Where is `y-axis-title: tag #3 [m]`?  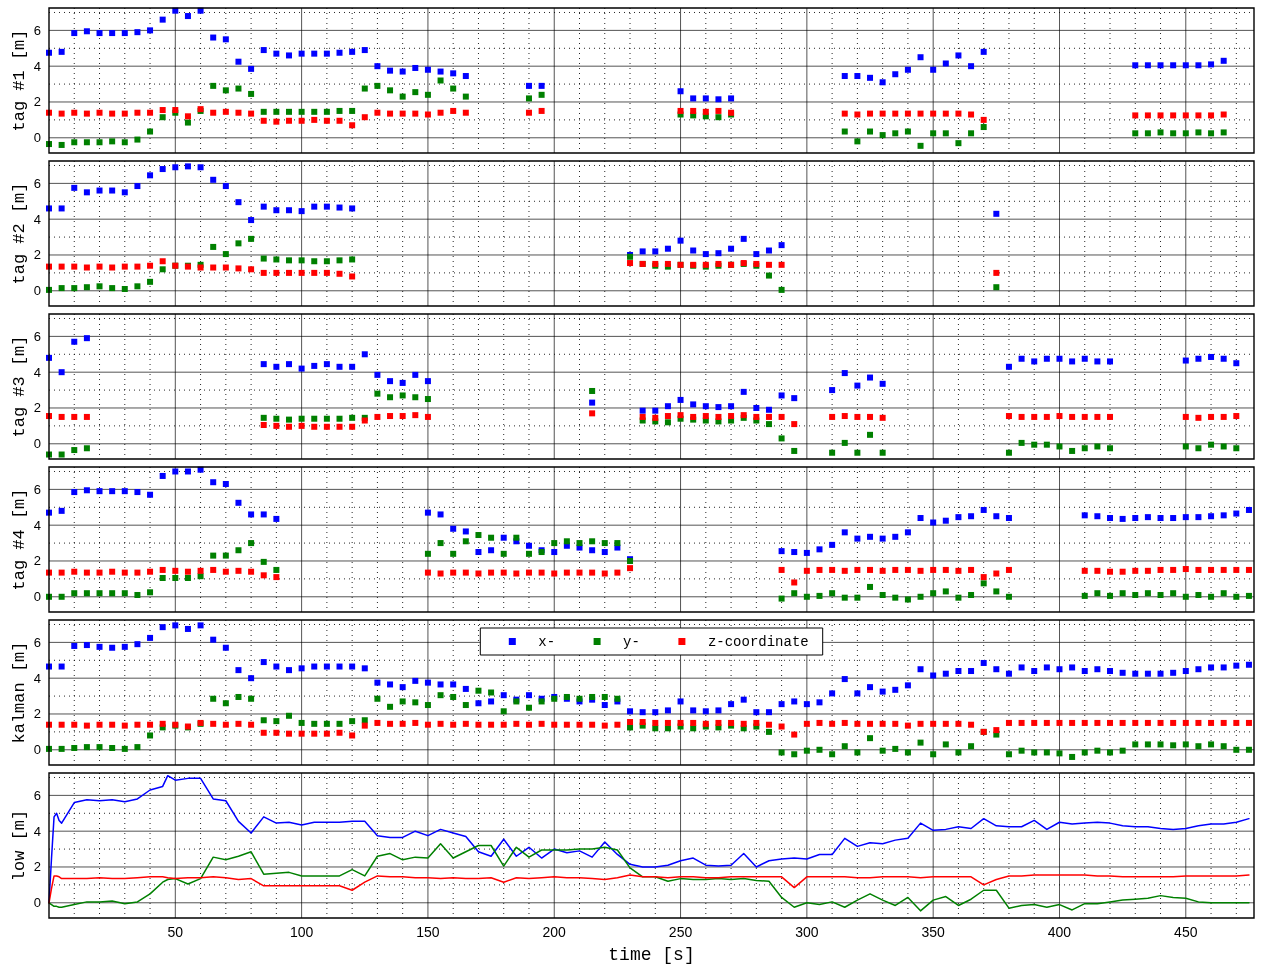
y-axis-title: tag #3 [m] is located at coordinates (19, 386).